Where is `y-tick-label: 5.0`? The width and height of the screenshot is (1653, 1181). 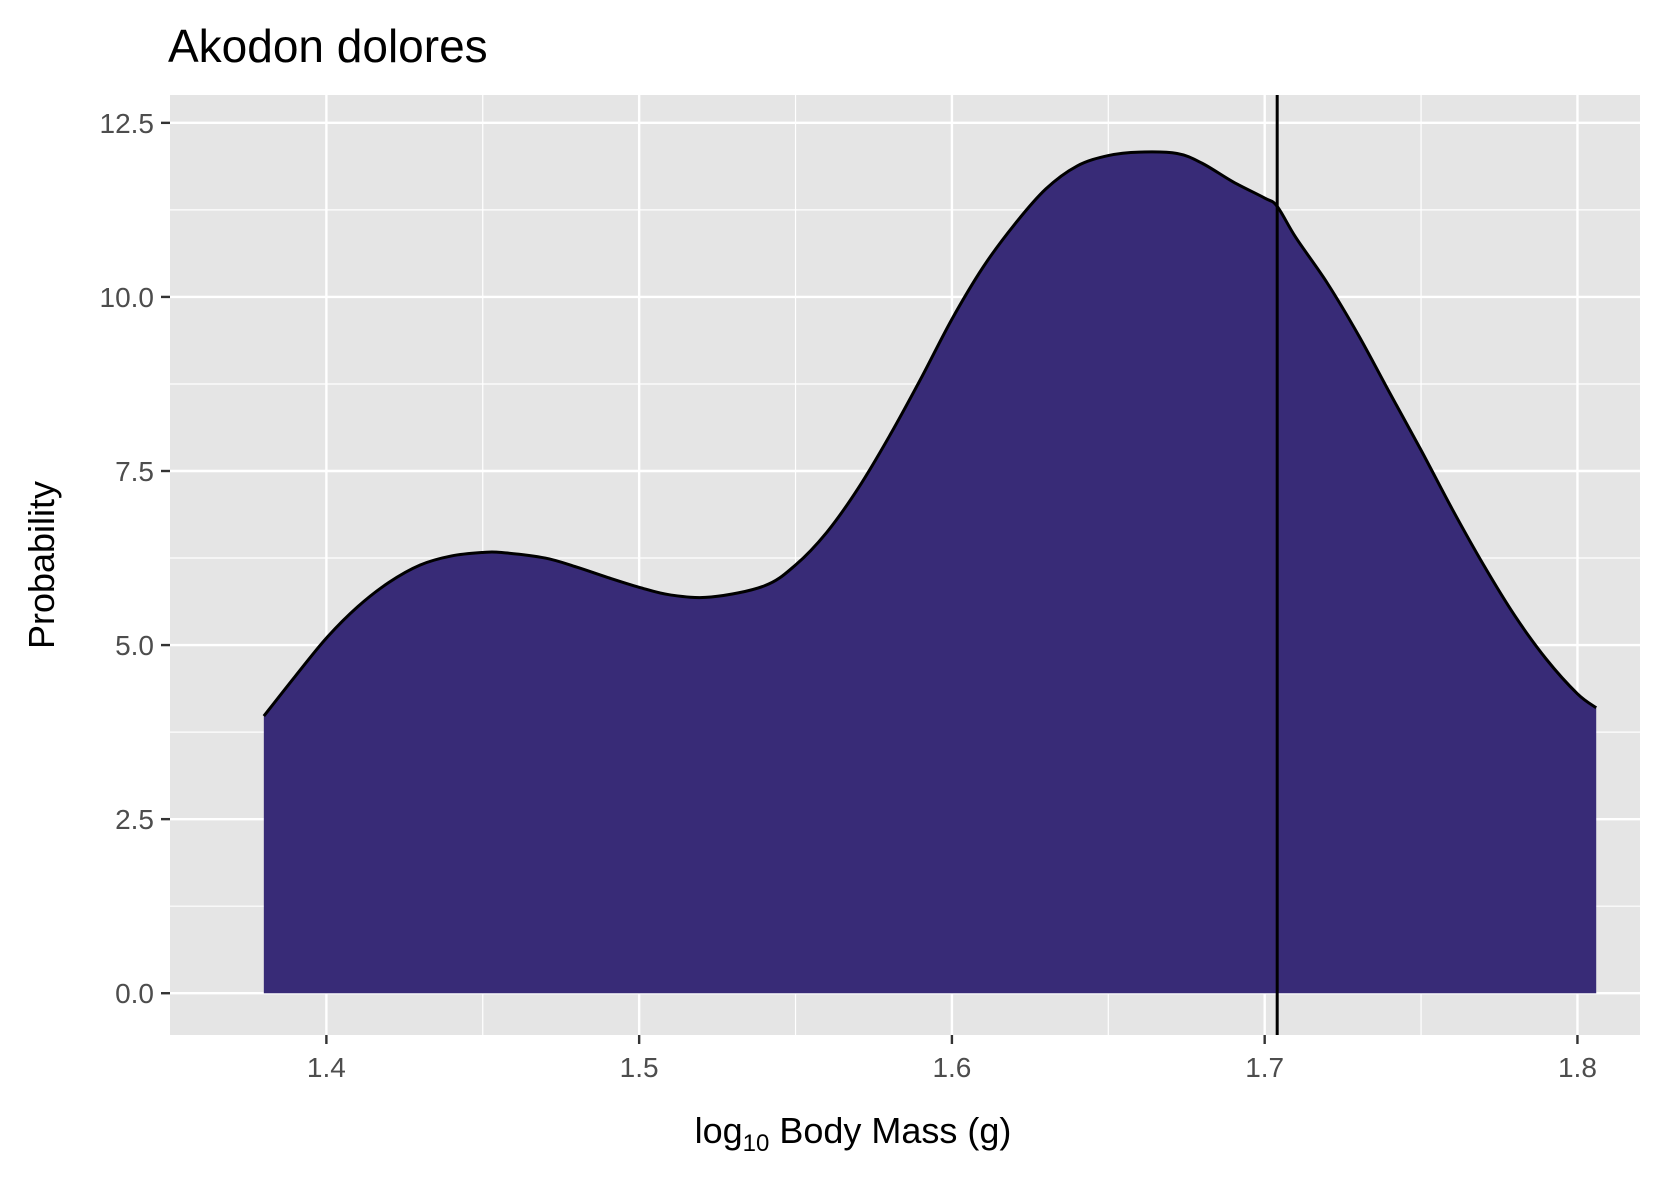 y-tick-label: 5.0 is located at coordinates (134, 645).